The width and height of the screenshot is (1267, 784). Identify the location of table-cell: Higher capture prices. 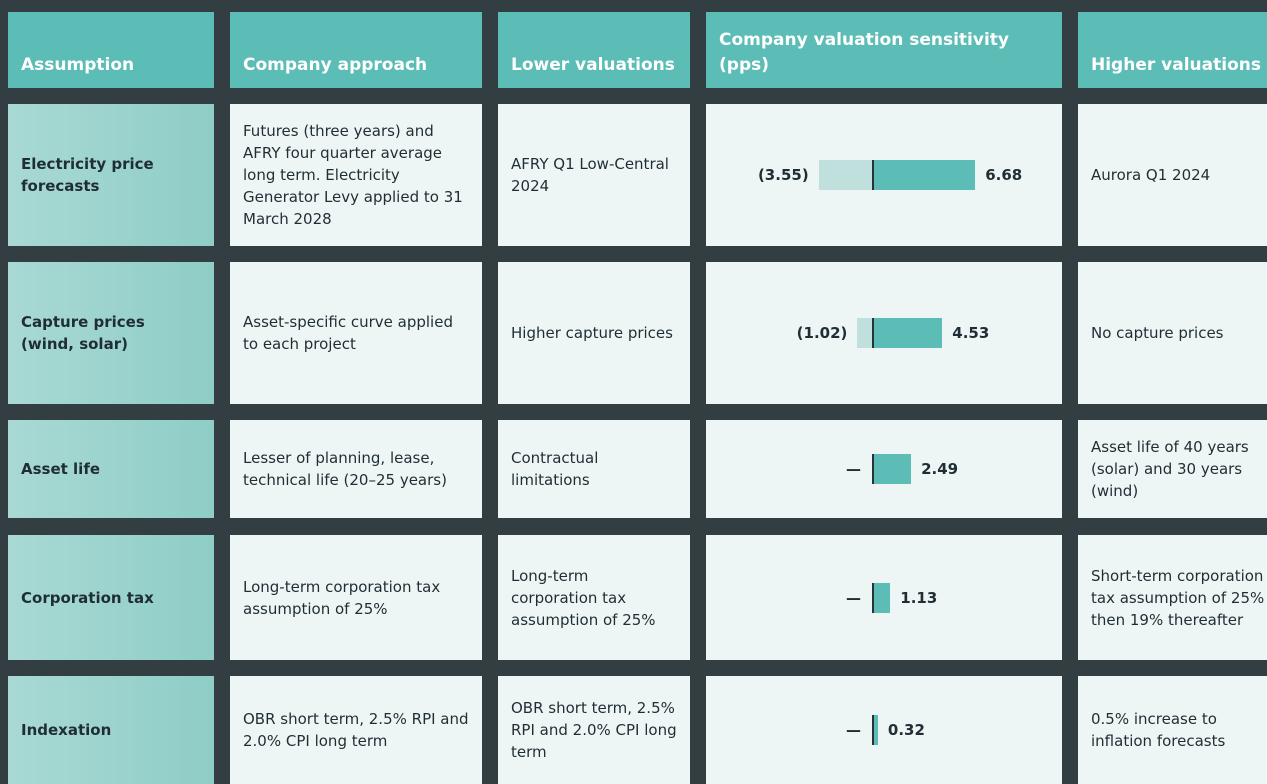
(594, 333).